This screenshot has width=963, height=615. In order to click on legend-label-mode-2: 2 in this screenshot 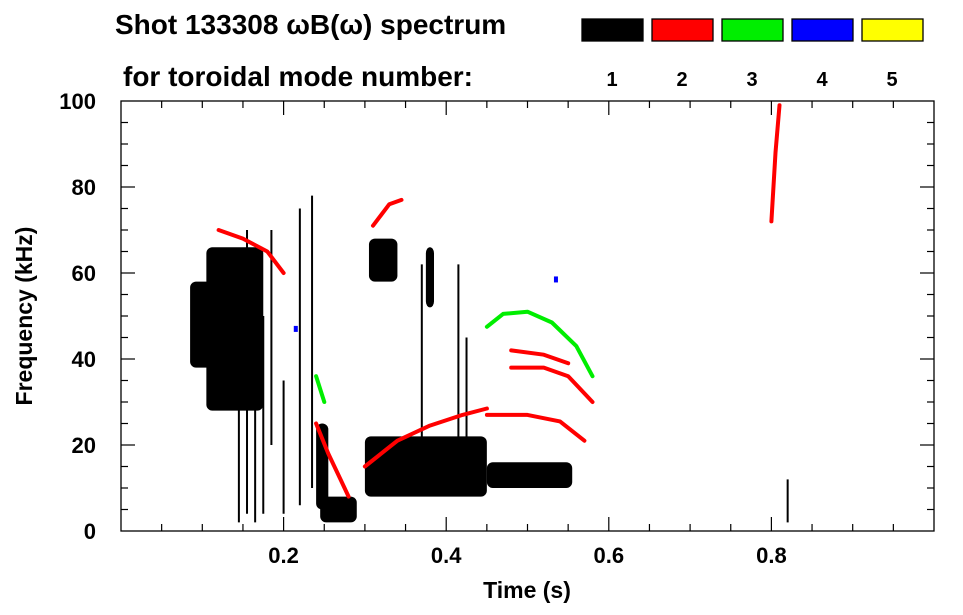, I will do `click(681, 80)`.